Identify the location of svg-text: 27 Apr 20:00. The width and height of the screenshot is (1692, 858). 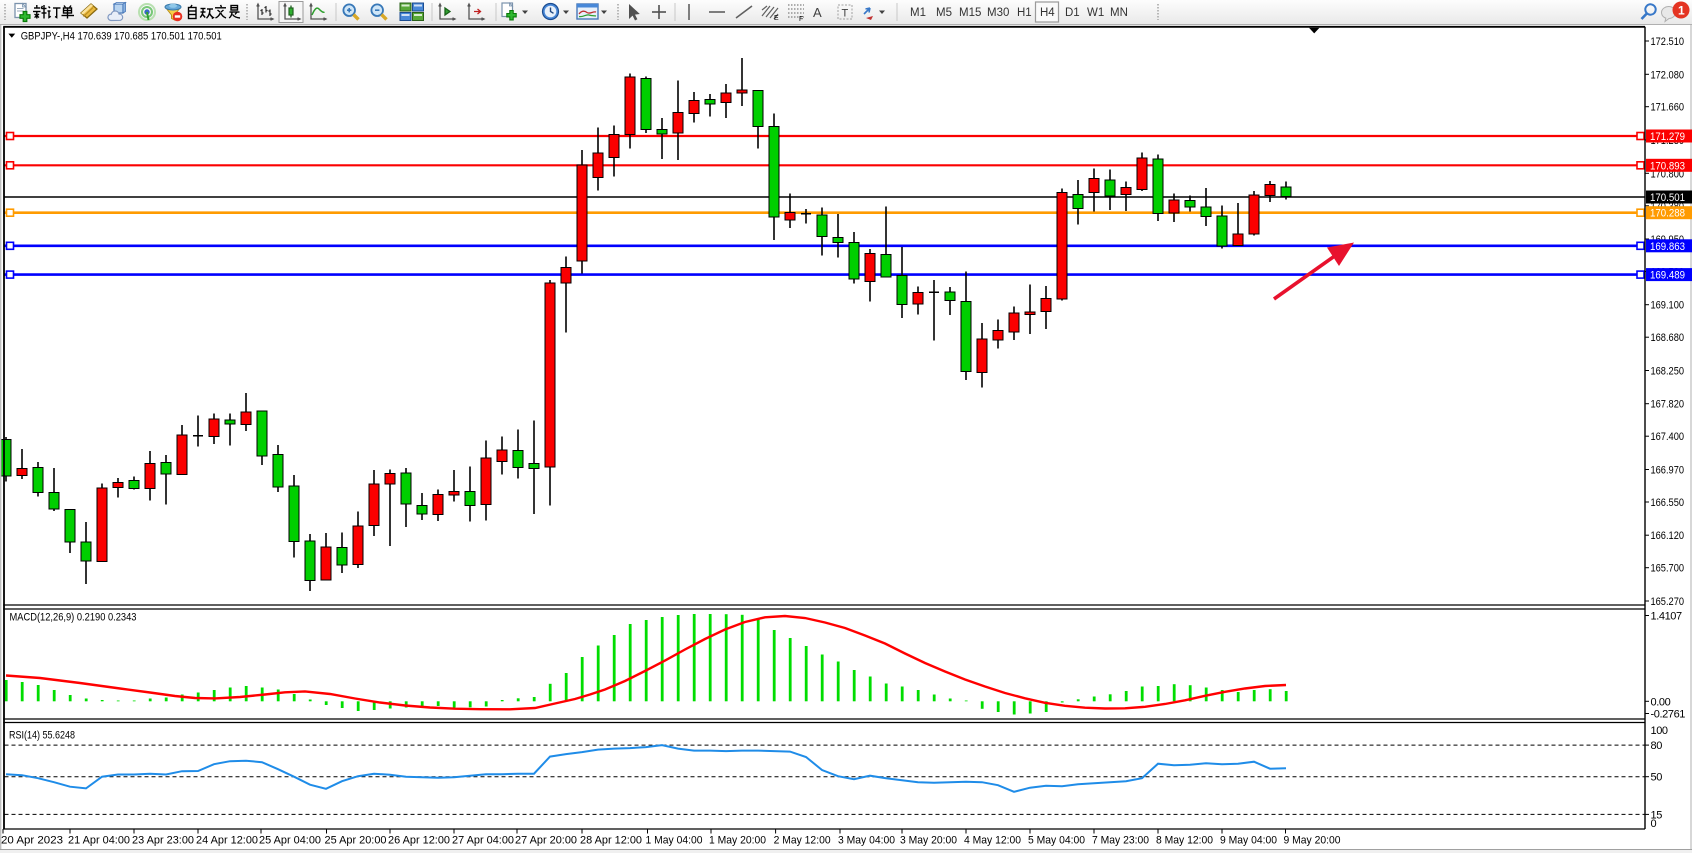
(546, 841).